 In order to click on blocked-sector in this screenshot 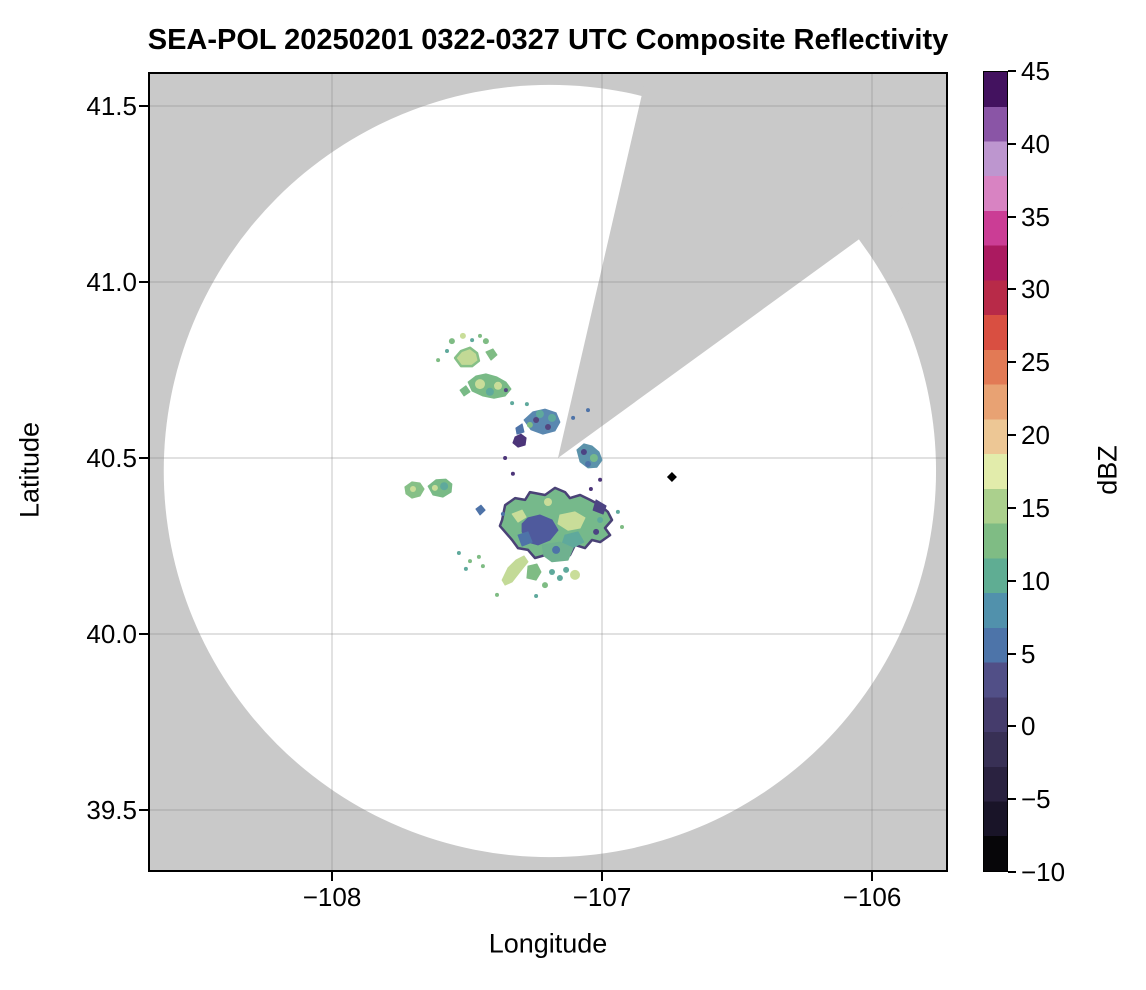, I will do `click(752, 265)`.